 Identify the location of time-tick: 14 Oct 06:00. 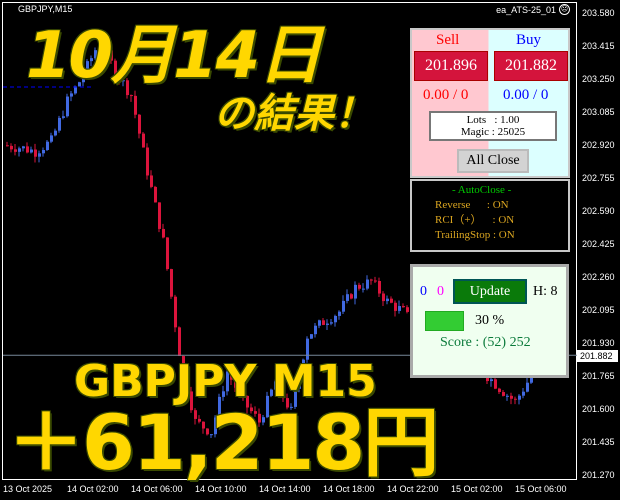
(157, 489).